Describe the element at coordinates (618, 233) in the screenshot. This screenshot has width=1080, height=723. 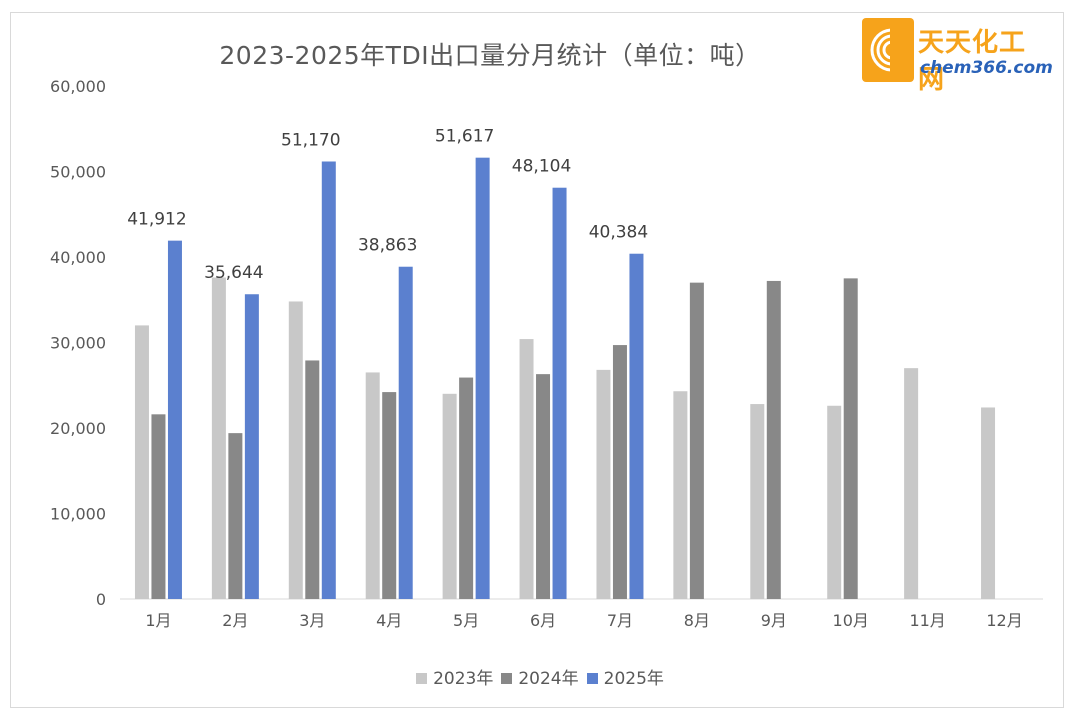
I see `data-label: 40,384` at that location.